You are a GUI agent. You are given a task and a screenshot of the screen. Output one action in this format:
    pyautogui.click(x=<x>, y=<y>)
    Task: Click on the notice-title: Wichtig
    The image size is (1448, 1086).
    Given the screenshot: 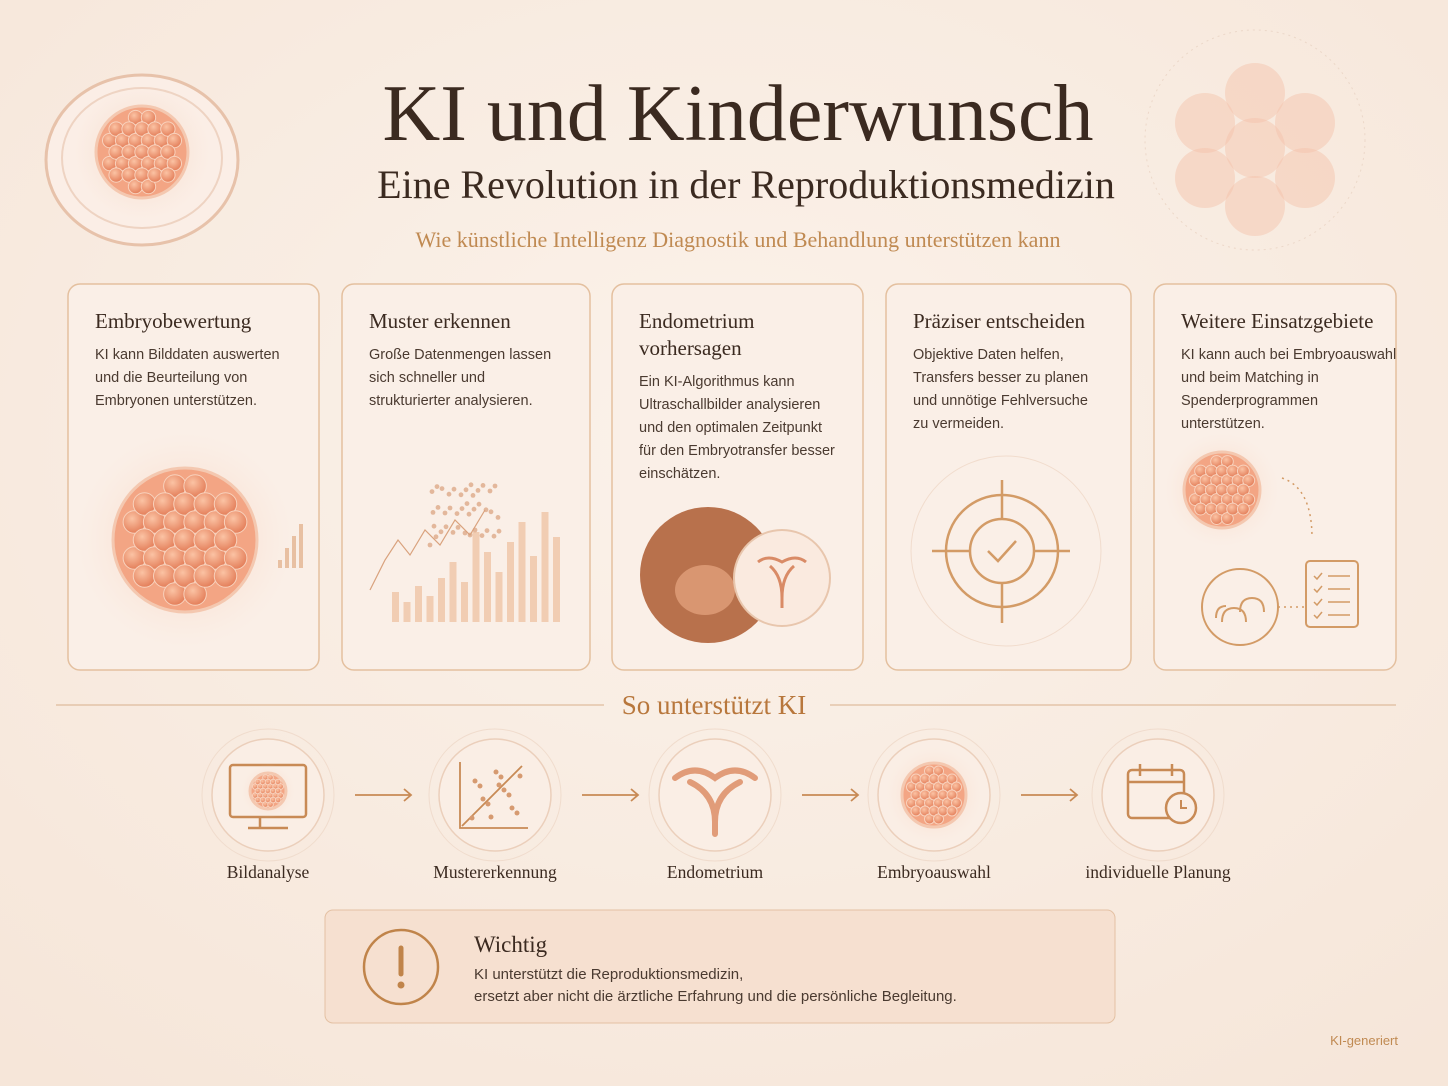 What is the action you would take?
    pyautogui.click(x=511, y=944)
    